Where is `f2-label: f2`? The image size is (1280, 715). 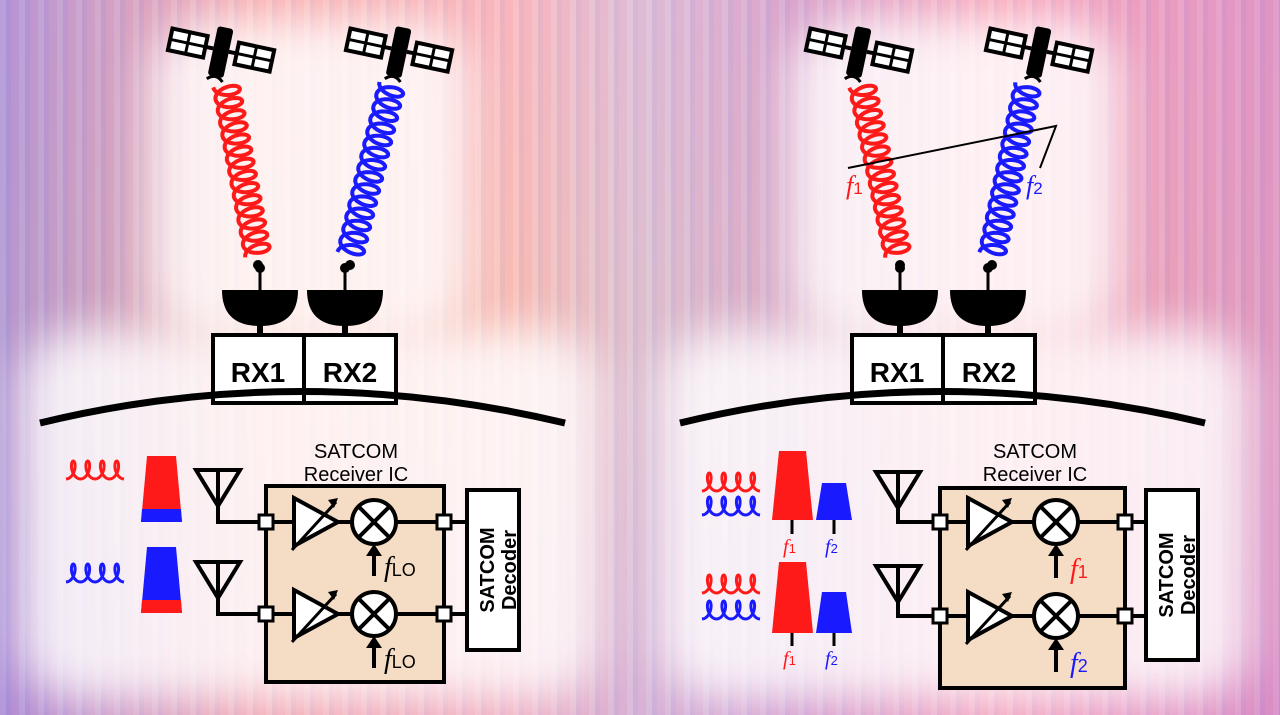
f2-label: f2 is located at coordinates (1034, 185).